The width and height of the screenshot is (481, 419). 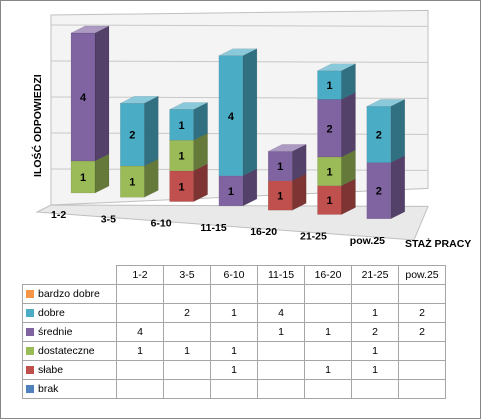 What do you see at coordinates (313, 237) in the screenshot?
I see `x-tick-label: 21-25` at bounding box center [313, 237].